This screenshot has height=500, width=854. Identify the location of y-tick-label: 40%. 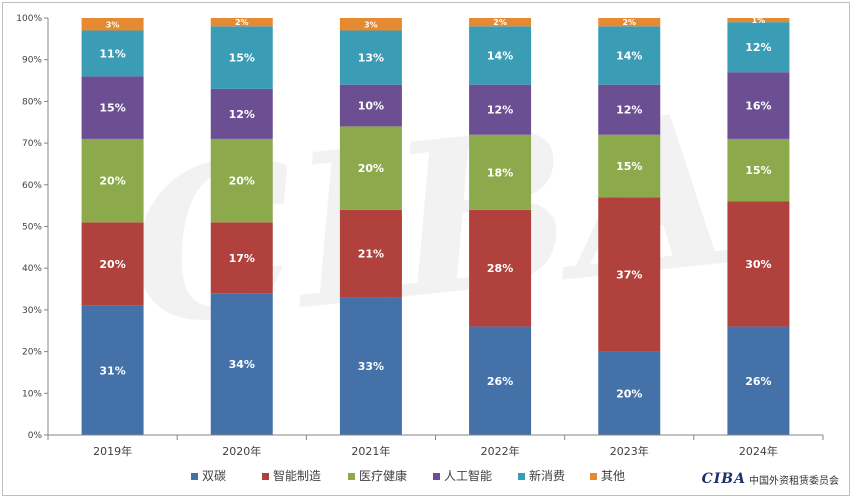
(32, 269).